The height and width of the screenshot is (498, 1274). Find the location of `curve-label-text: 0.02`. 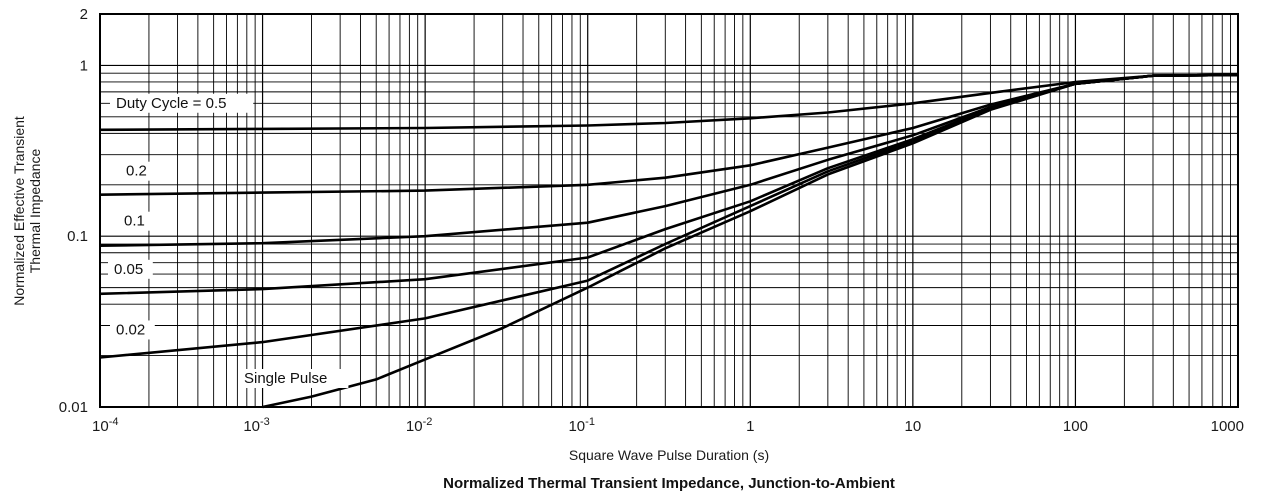

curve-label-text: 0.02 is located at coordinates (130, 329).